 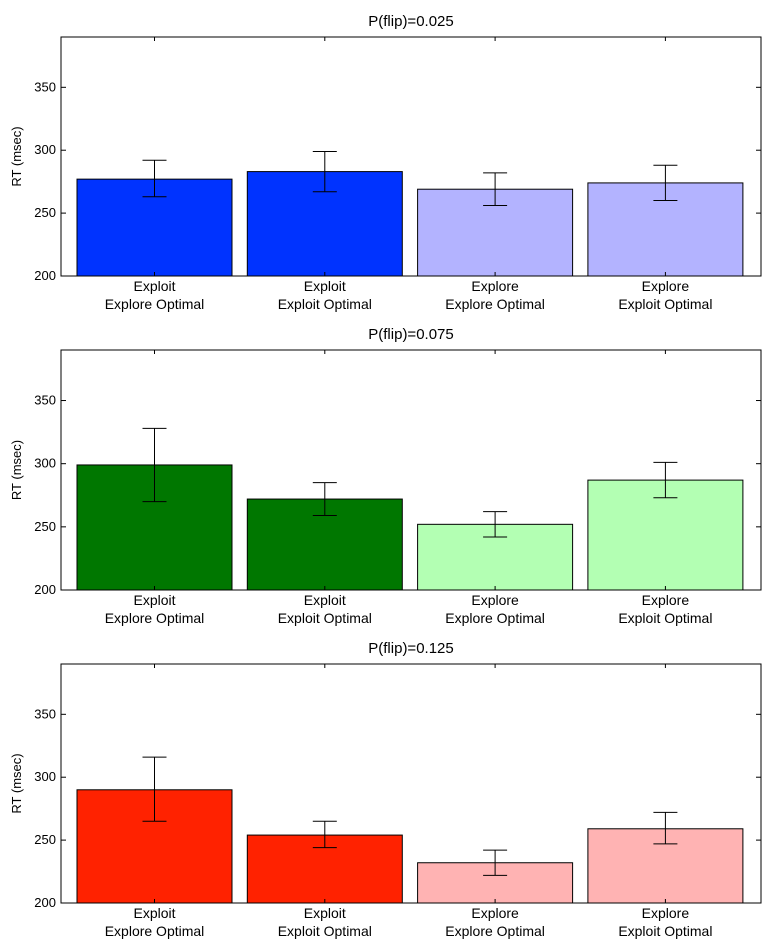 I want to click on chart-title: P(flip)=0.025, so click(x=410, y=21).